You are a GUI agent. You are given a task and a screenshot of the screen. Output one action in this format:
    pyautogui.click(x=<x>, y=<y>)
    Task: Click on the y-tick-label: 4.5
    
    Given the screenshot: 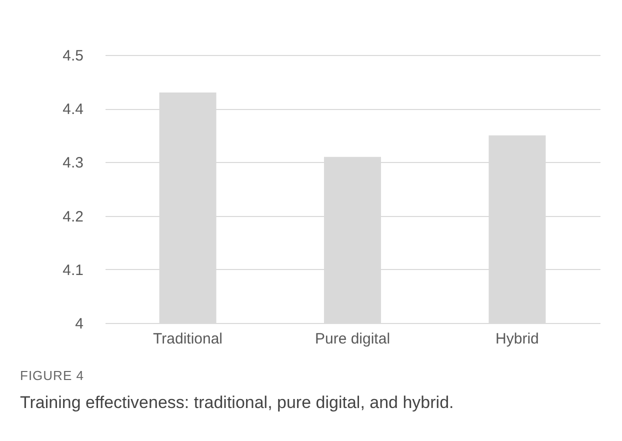 What is the action you would take?
    pyautogui.click(x=73, y=56)
    